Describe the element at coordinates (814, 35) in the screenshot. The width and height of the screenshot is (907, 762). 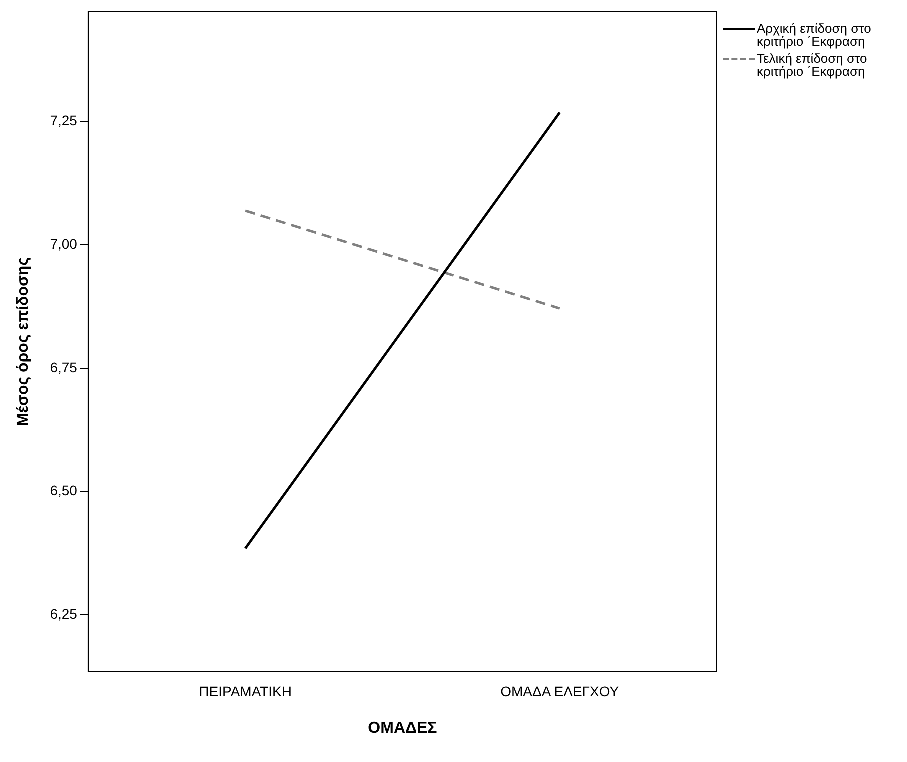
I see `legend-label: Αρχική επίδοση στο κριτήριο ΄Εκφραση` at that location.